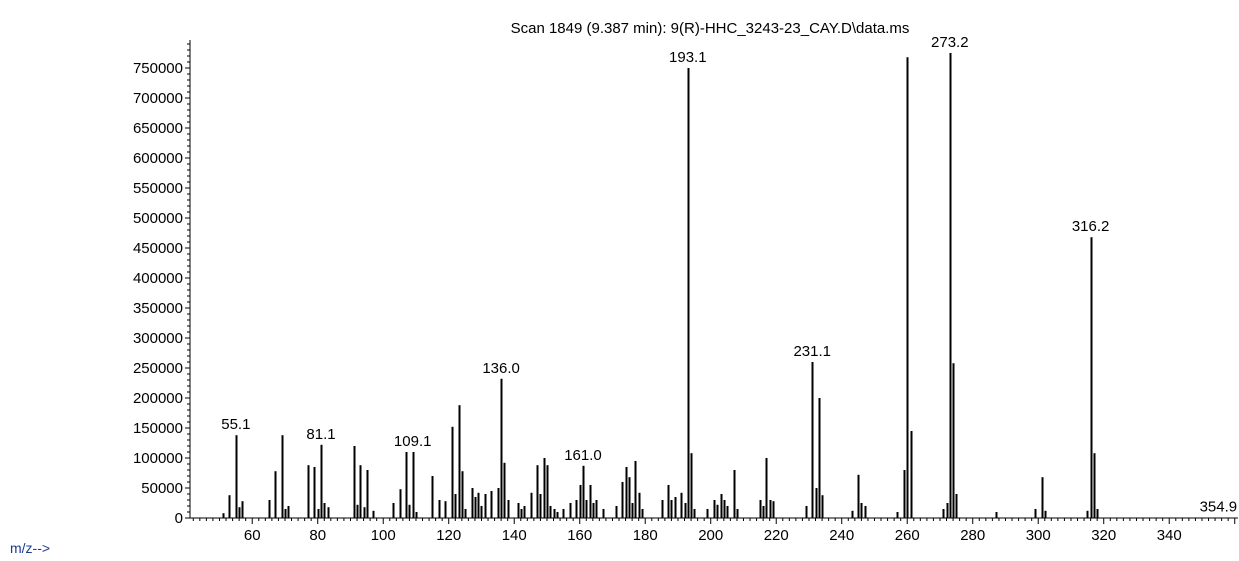 This screenshot has height=561, width=1239. What do you see at coordinates (514, 535) in the screenshot?
I see `x-tick-label: 140` at bounding box center [514, 535].